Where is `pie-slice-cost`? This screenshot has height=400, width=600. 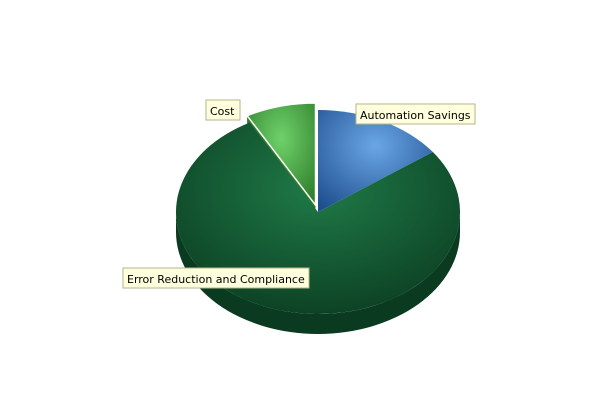 pie-slice-cost is located at coordinates (281, 155).